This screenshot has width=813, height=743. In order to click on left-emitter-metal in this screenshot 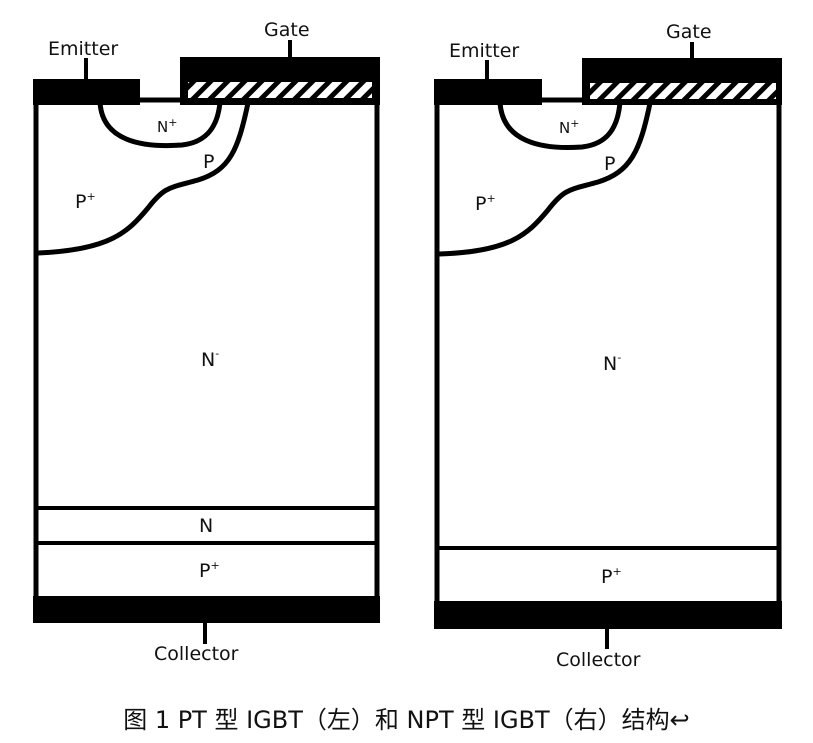, I will do `click(86, 92)`.